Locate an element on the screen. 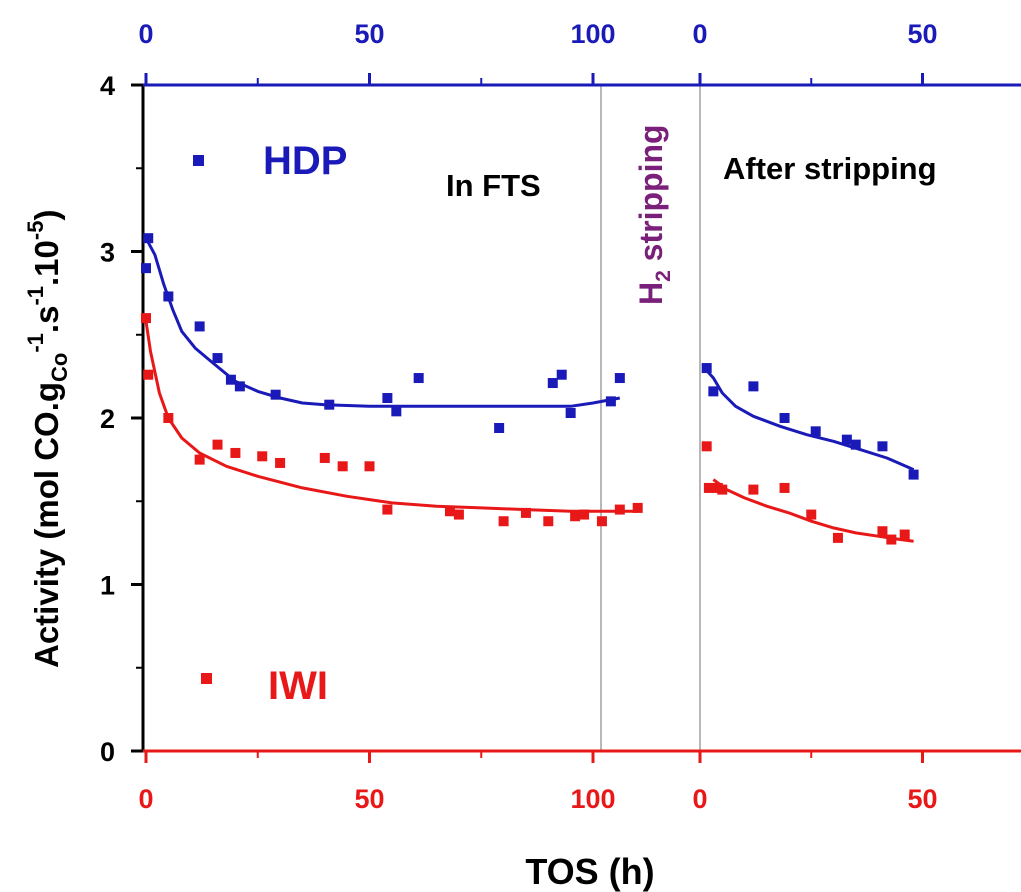 The width and height of the screenshot is (1021, 892). y-axis-label: Activity (mol CO.gCo-1.s-1.10-5) is located at coordinates (47, 439).